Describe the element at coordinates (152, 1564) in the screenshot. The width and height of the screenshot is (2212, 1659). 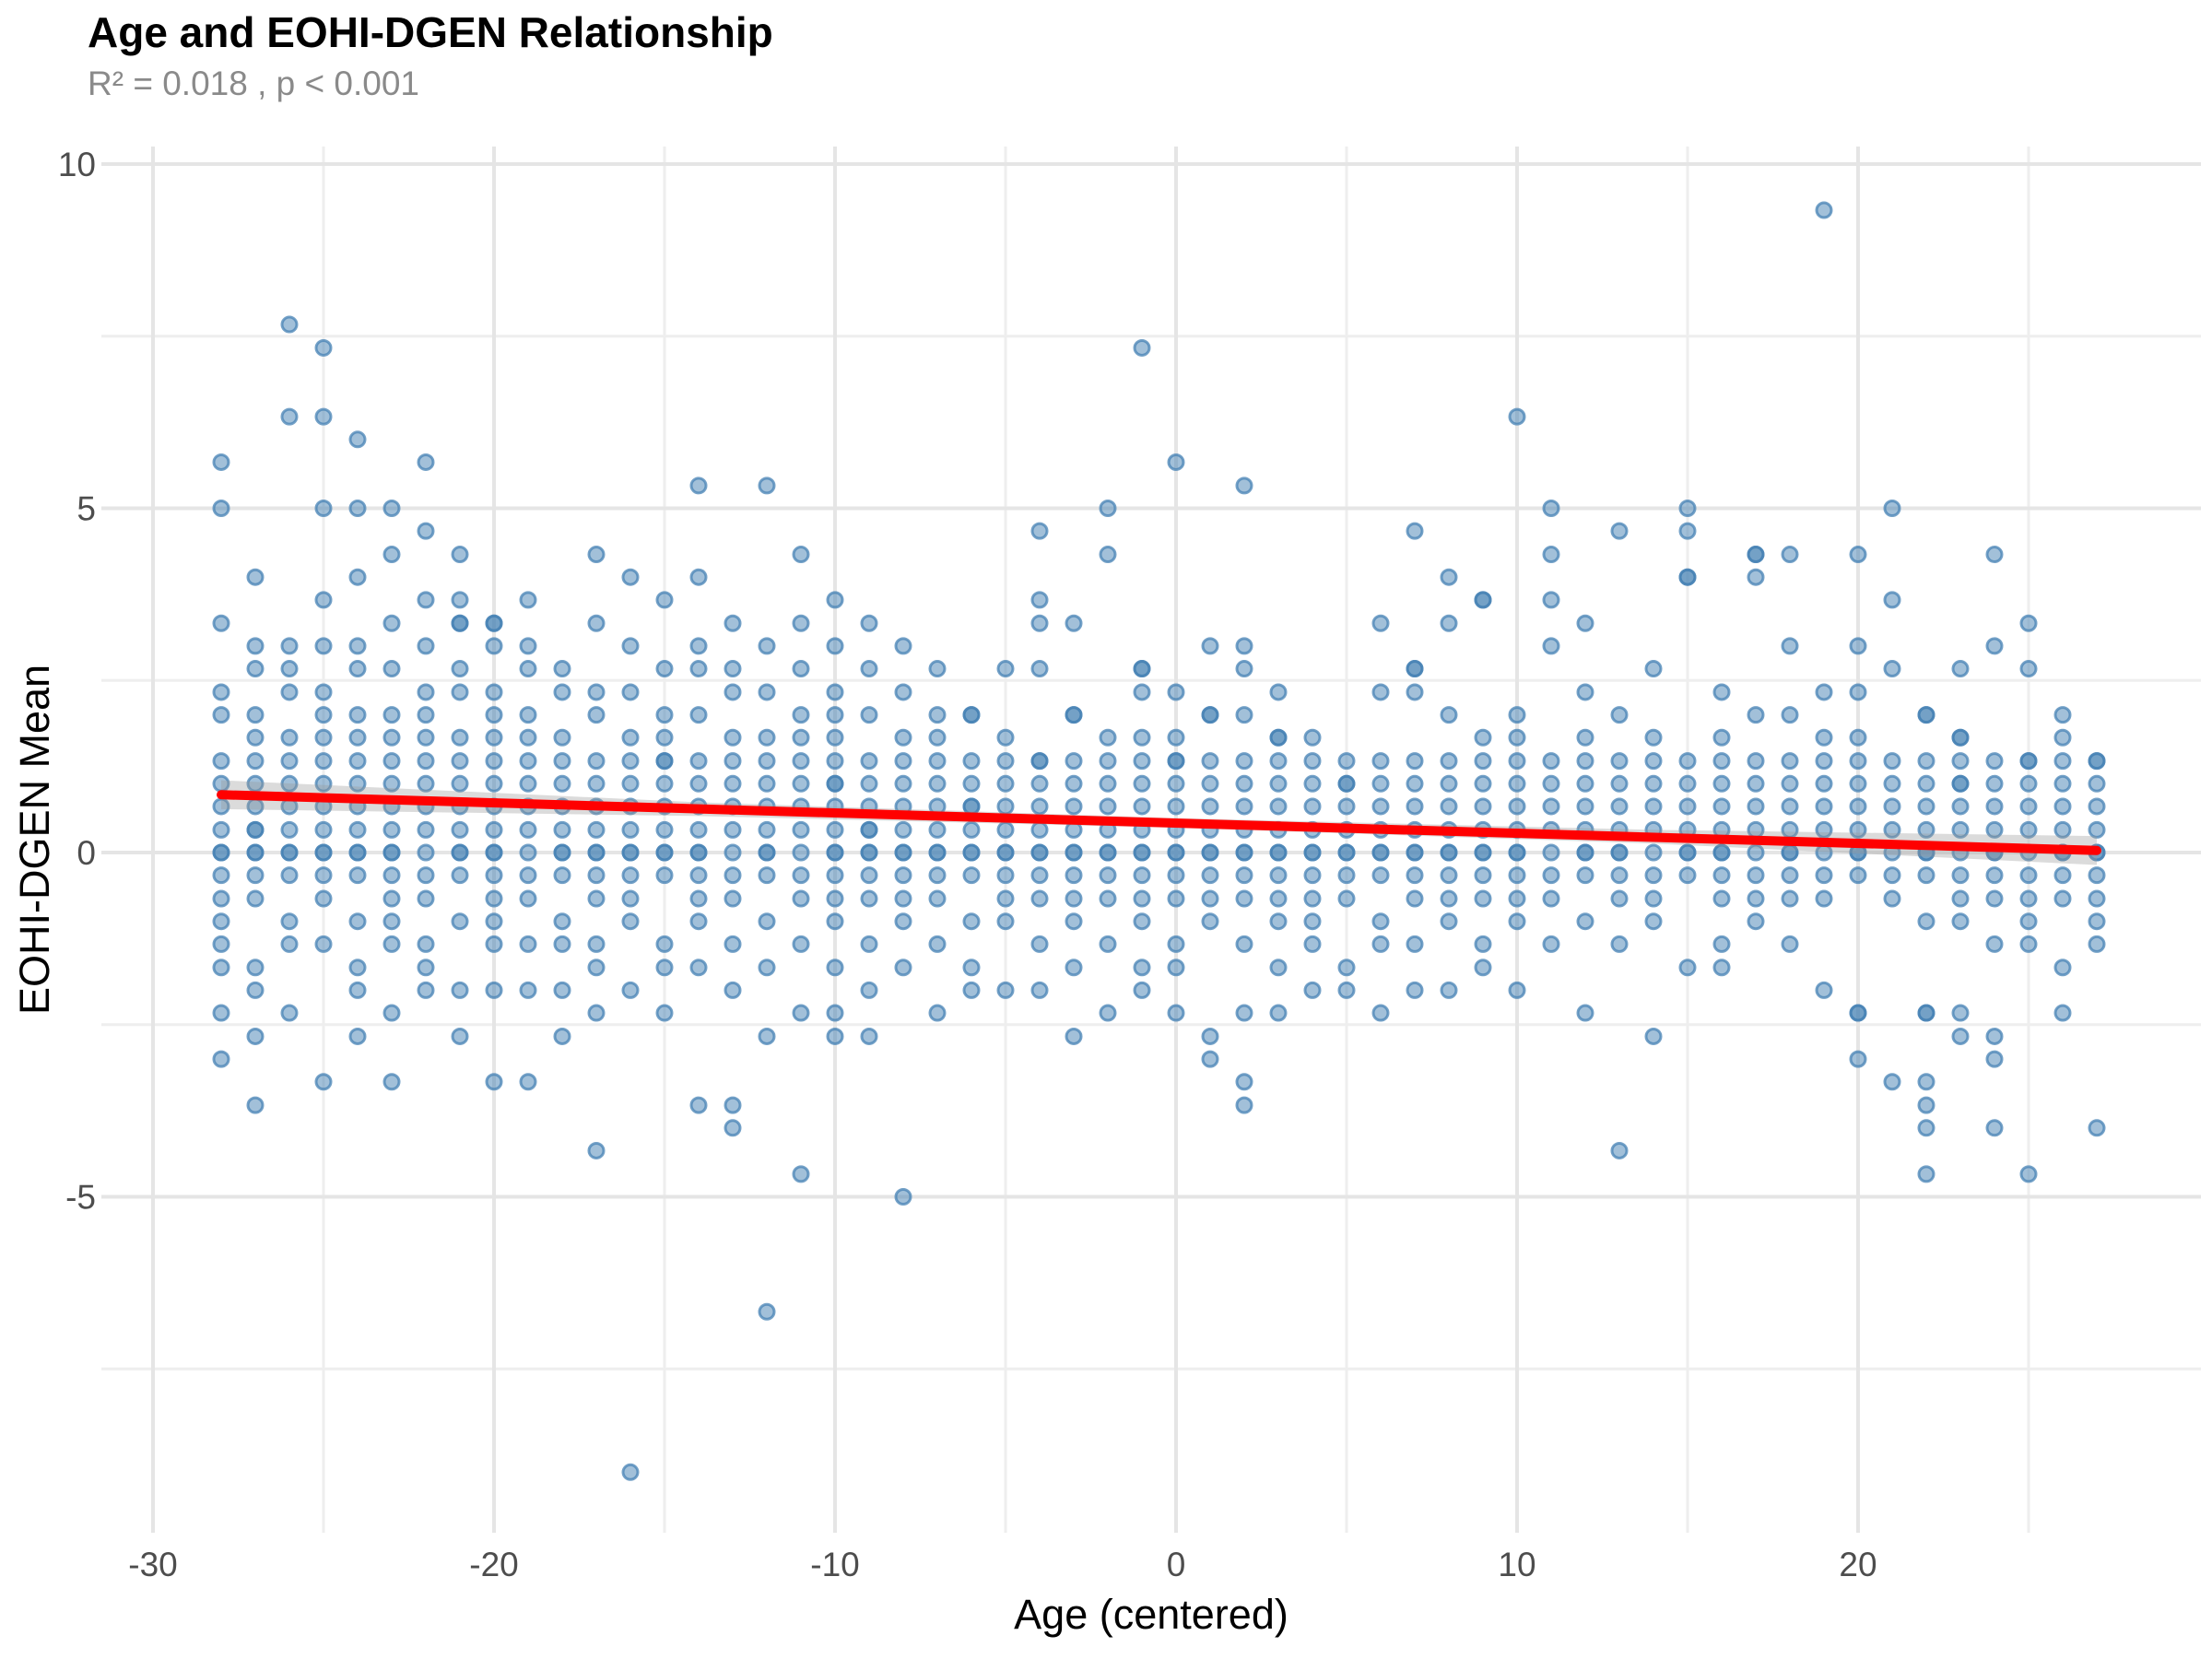
I see `x-tick-label: -30` at that location.